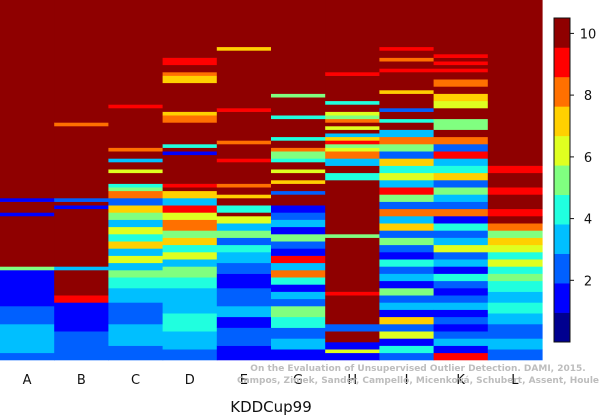  I want to click on colorbar-tick-label-6: 6, so click(588, 158).